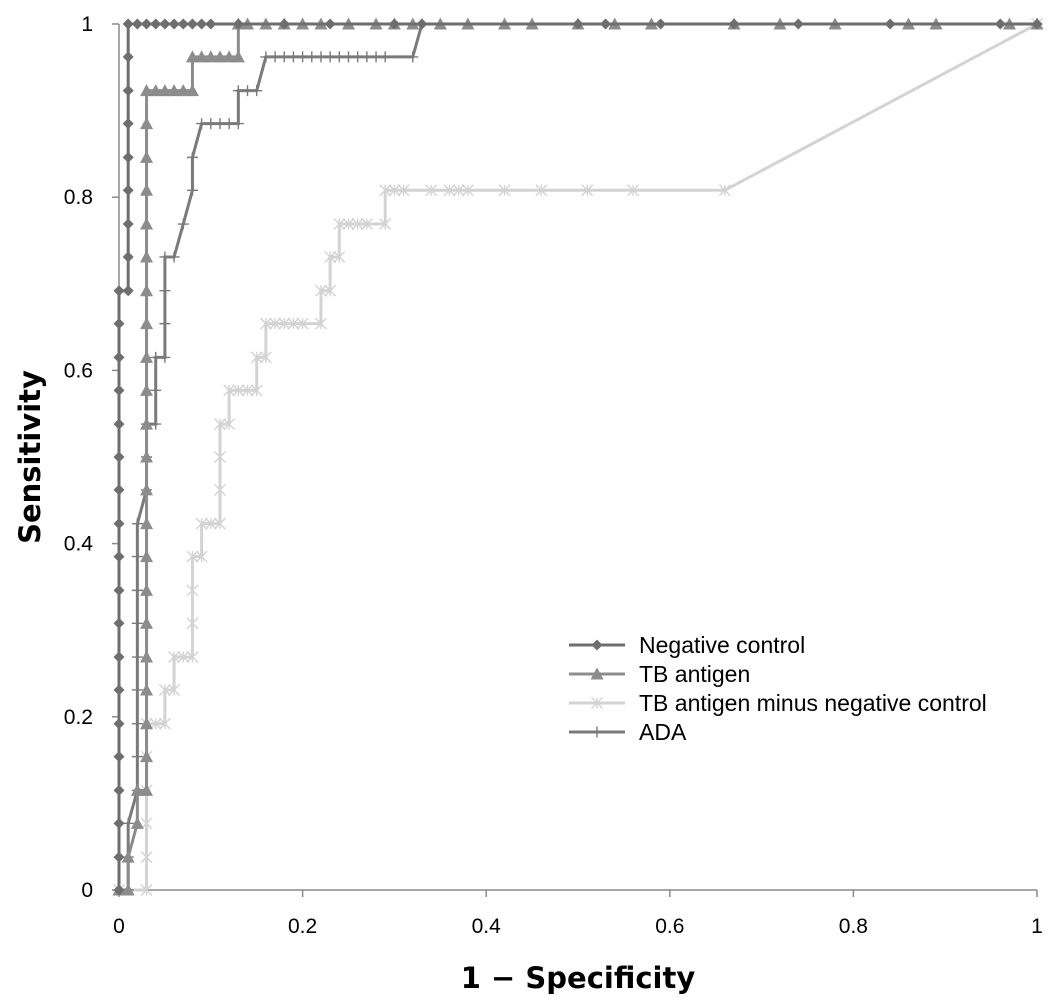  Describe the element at coordinates (853, 926) in the screenshot. I see `x-tick-label: 0.8` at that location.